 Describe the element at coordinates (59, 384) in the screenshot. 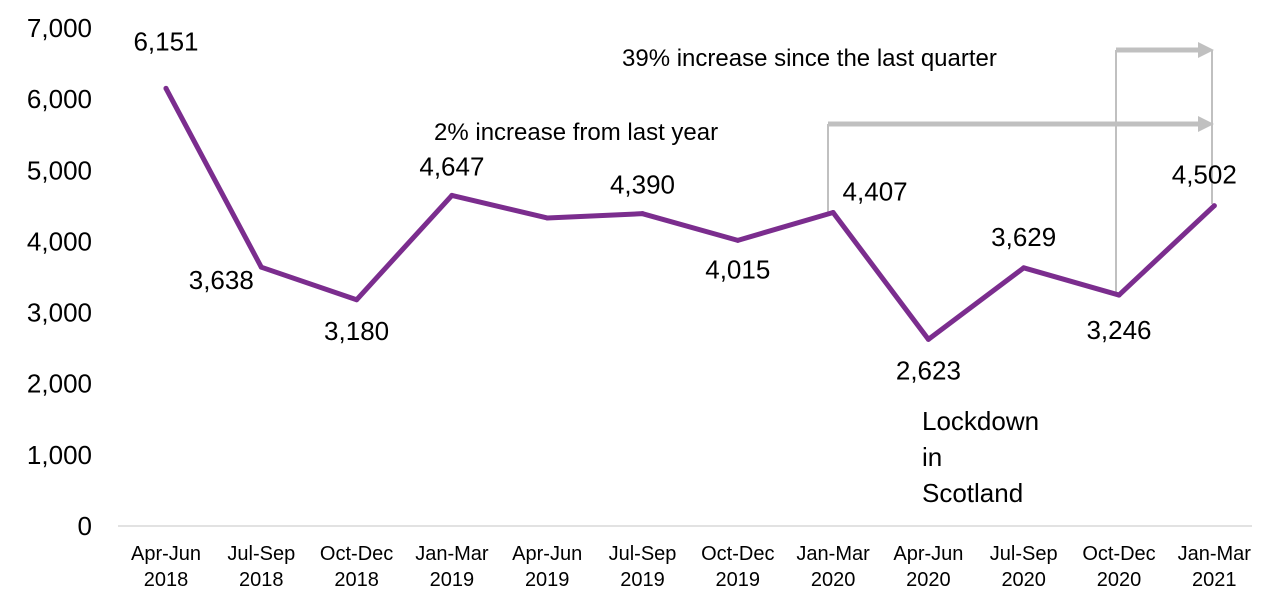

I see `y-tick-label: 2,000` at that location.